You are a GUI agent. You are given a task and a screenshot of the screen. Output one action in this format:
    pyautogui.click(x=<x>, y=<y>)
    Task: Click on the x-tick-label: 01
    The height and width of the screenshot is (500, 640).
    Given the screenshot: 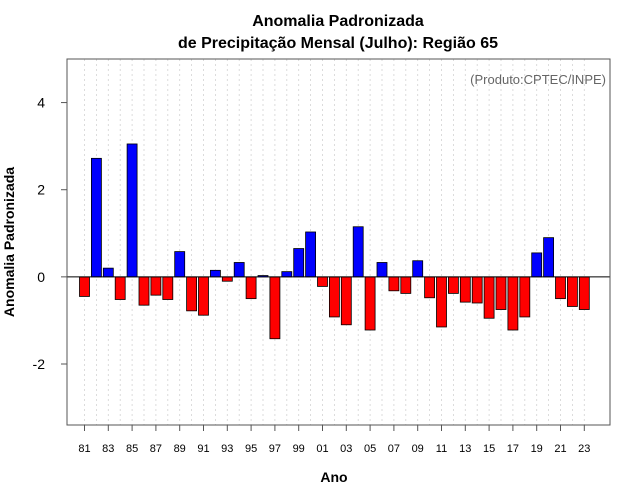 What is the action you would take?
    pyautogui.click(x=322, y=449)
    